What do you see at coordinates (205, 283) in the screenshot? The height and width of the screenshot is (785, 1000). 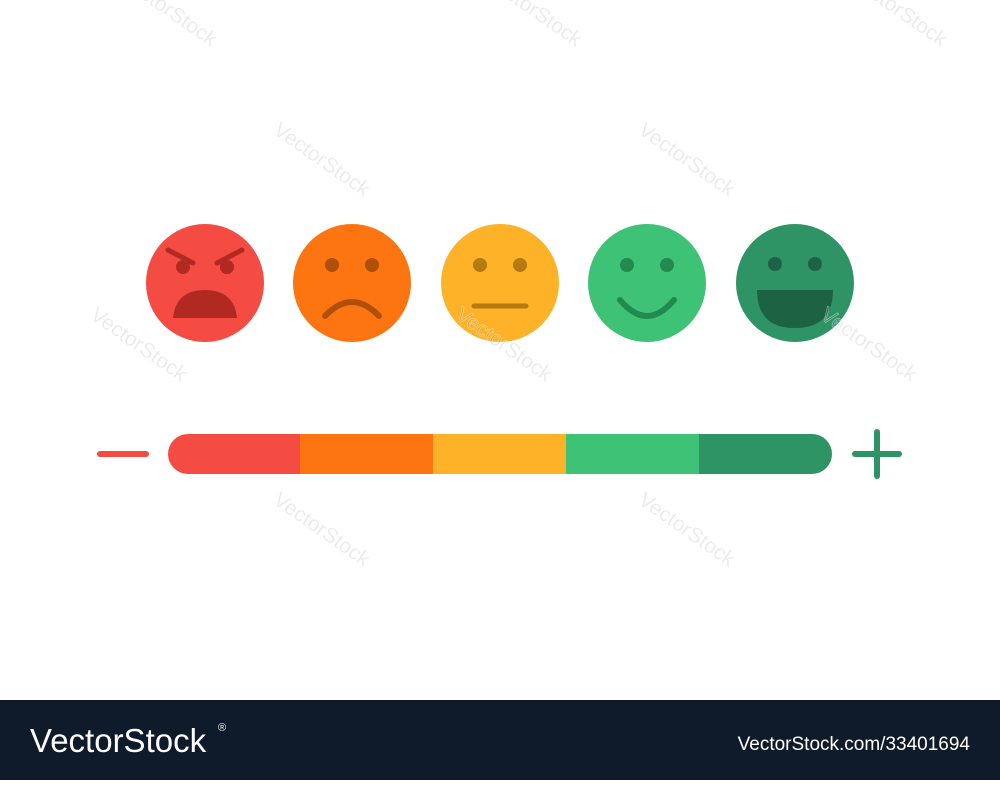 I see `face-angry` at bounding box center [205, 283].